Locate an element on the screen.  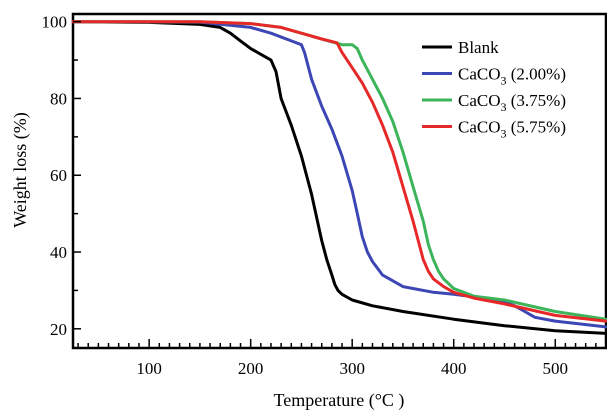
y-tick-label: 100 is located at coordinates (55, 22).